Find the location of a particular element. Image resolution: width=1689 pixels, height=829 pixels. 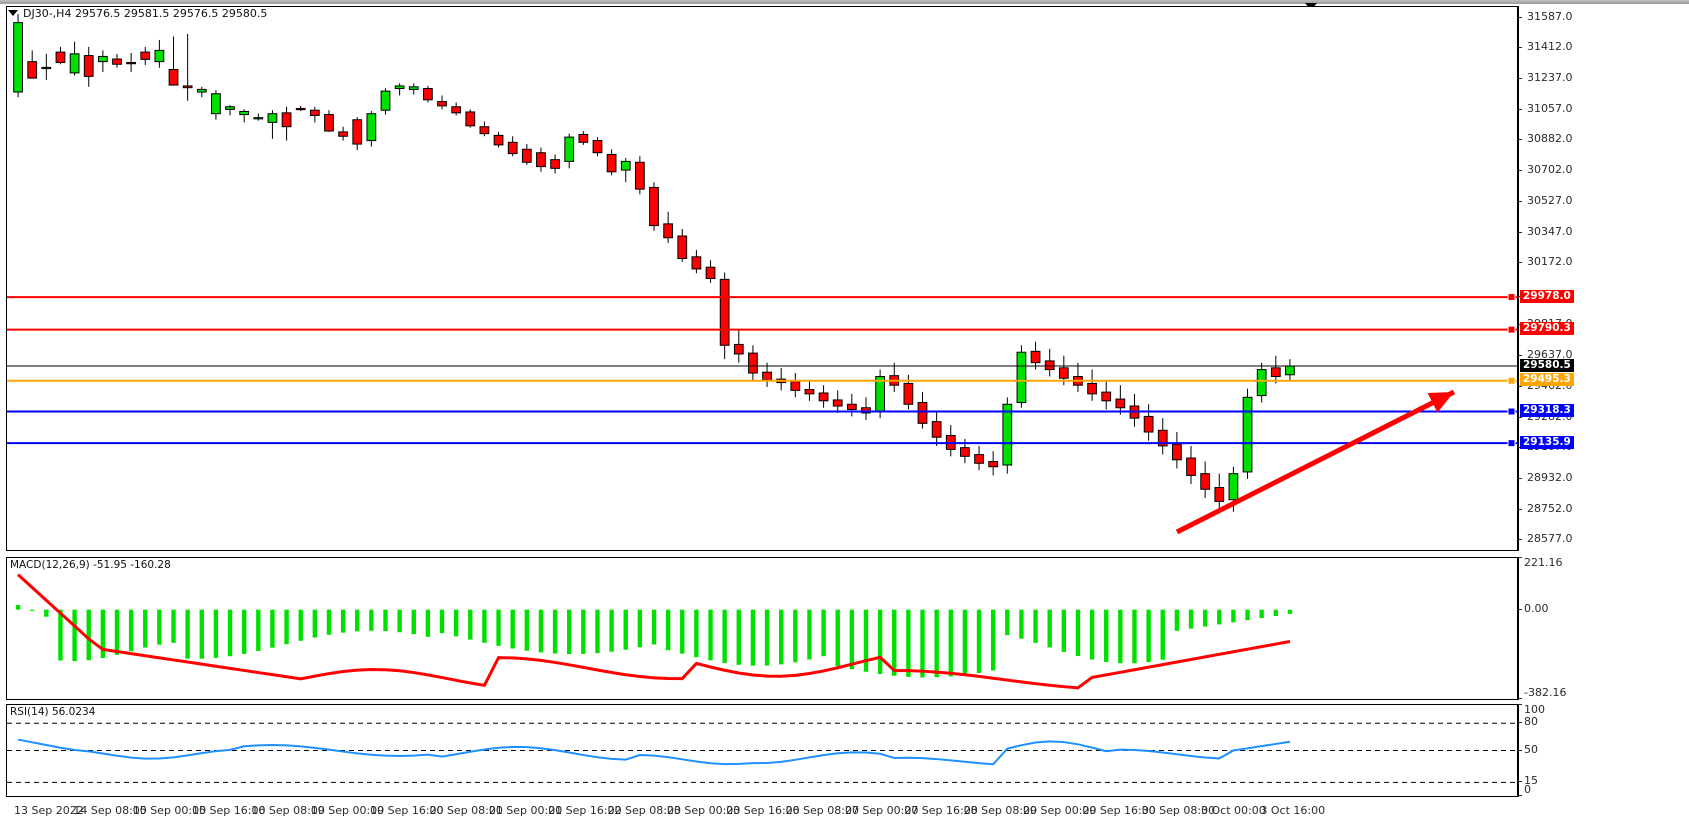

rsi-axis-label: 15 is located at coordinates (1531, 781).